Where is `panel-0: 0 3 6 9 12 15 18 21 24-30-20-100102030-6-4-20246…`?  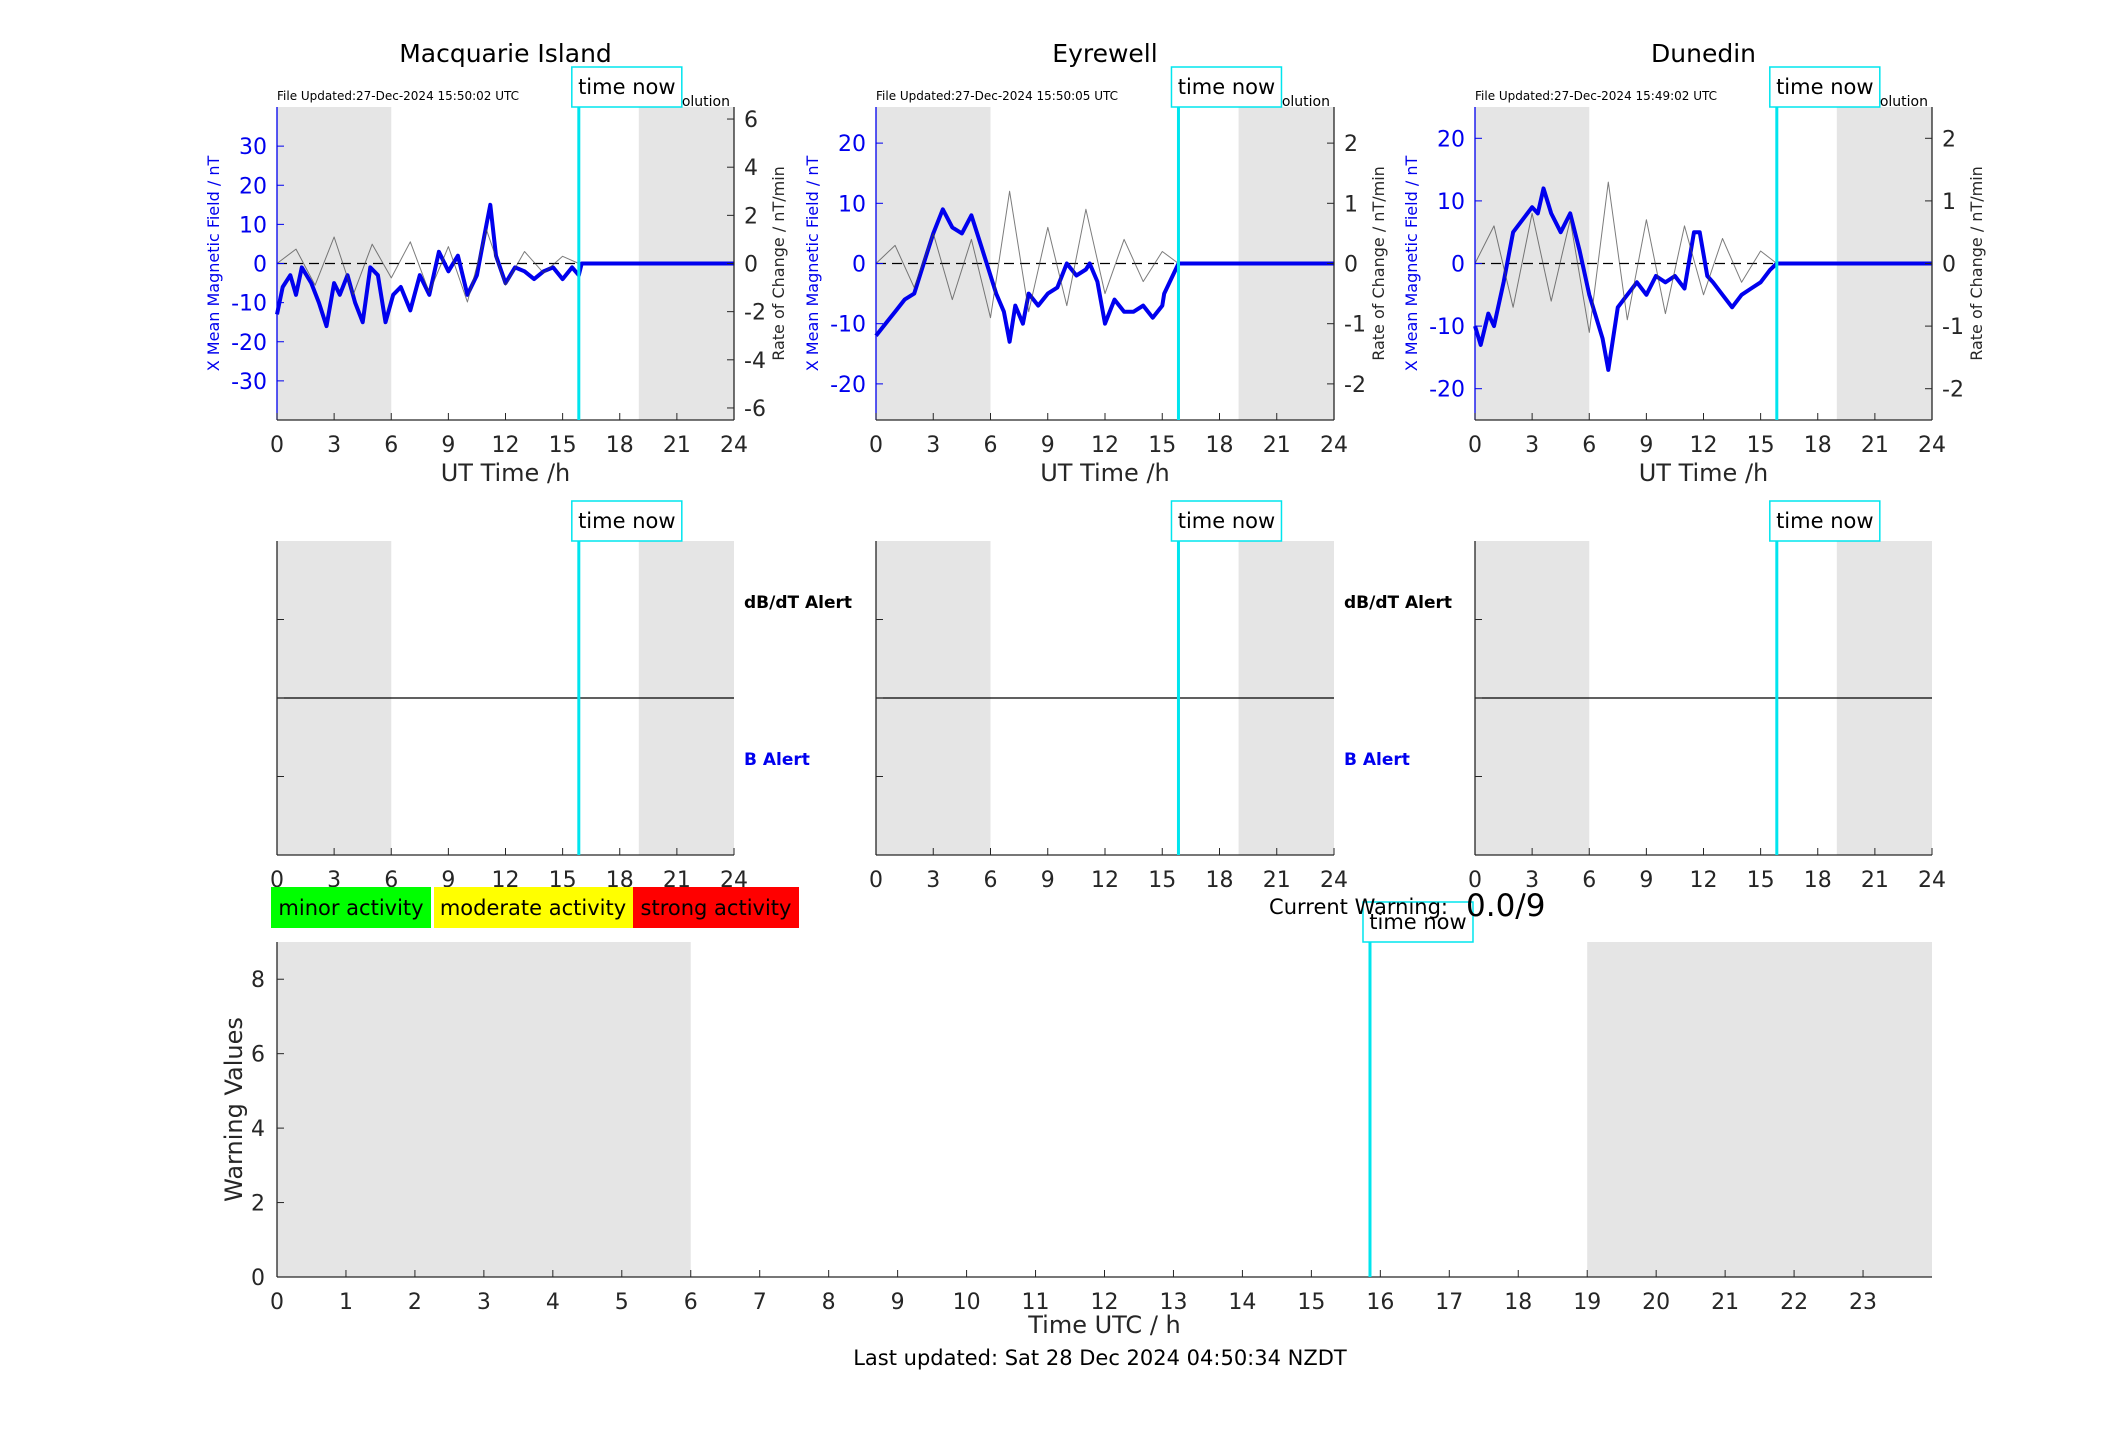
panel-0: 0 3 6 9 12 15 18 21 24-30-20-100102030-6-4-20246… is located at coordinates (496, 263).